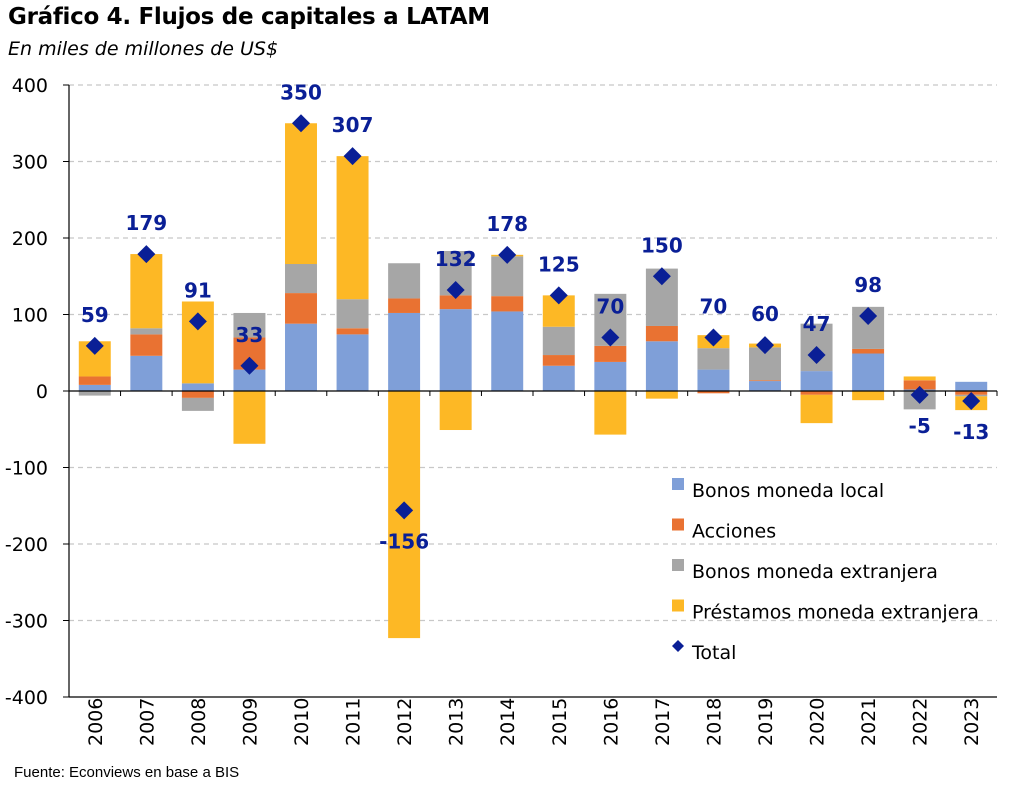 This screenshot has height=787, width=1023. Describe the element at coordinates (30, 163) in the screenshot. I see `y-tick-label: 300` at that location.